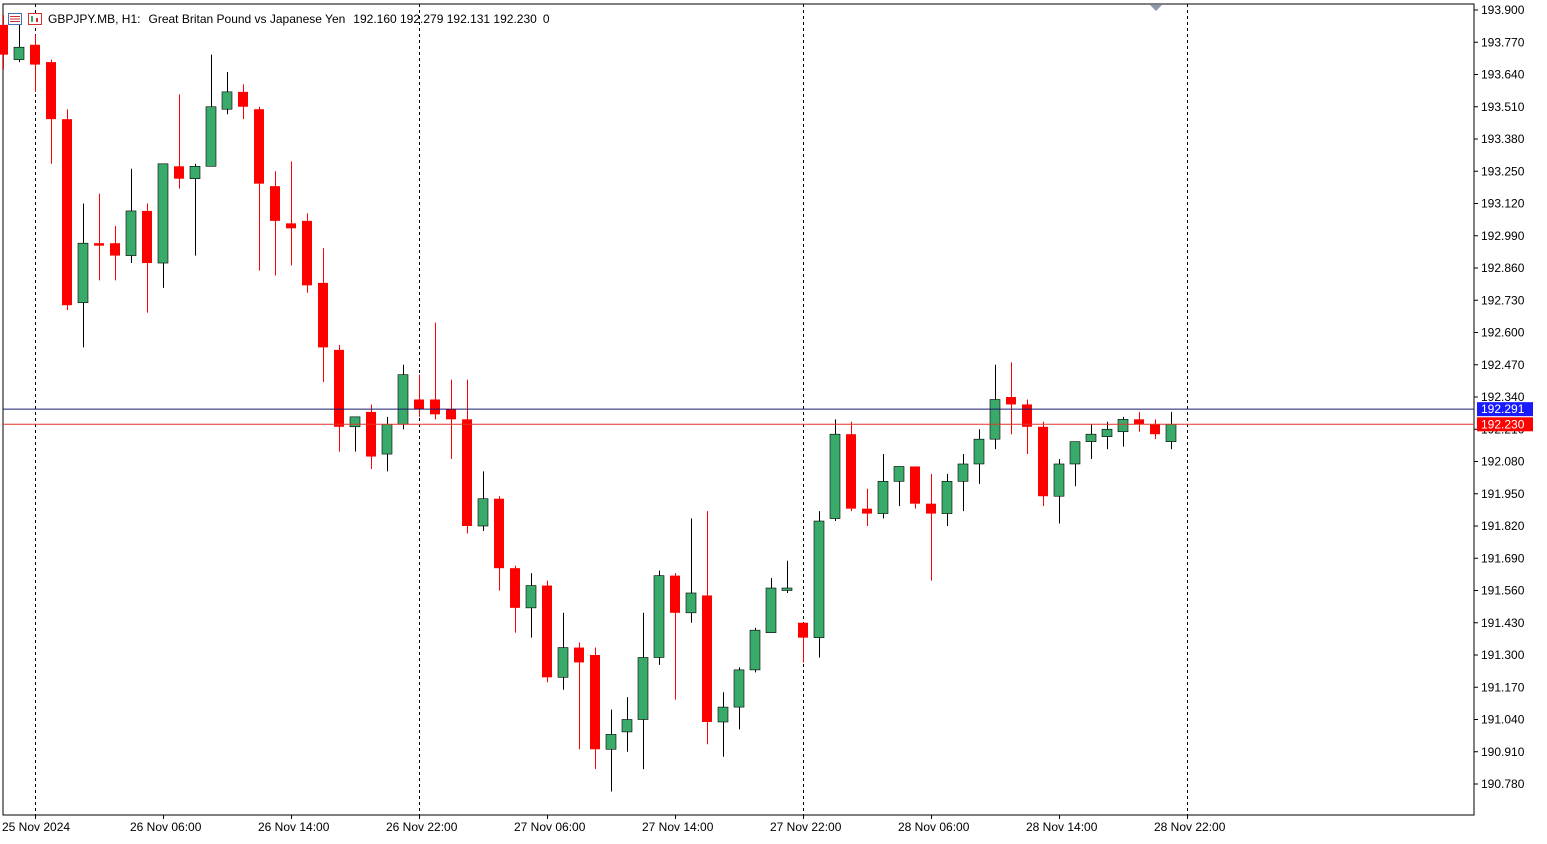 The height and width of the screenshot is (844, 1547). What do you see at coordinates (1503, 409) in the screenshot?
I see `ask-price-label: 192.291` at bounding box center [1503, 409].